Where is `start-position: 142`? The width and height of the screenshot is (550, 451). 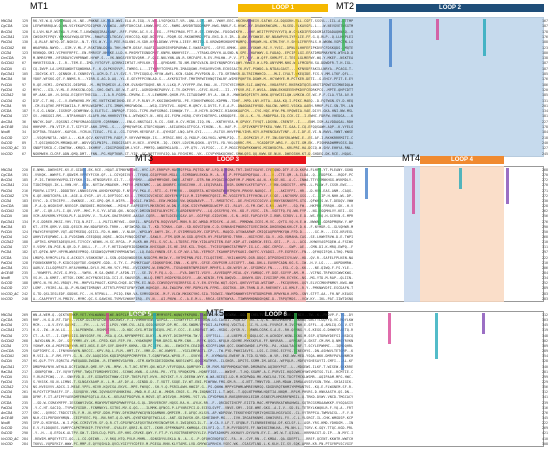
start-position: 142 is located at coordinates (25, 236).